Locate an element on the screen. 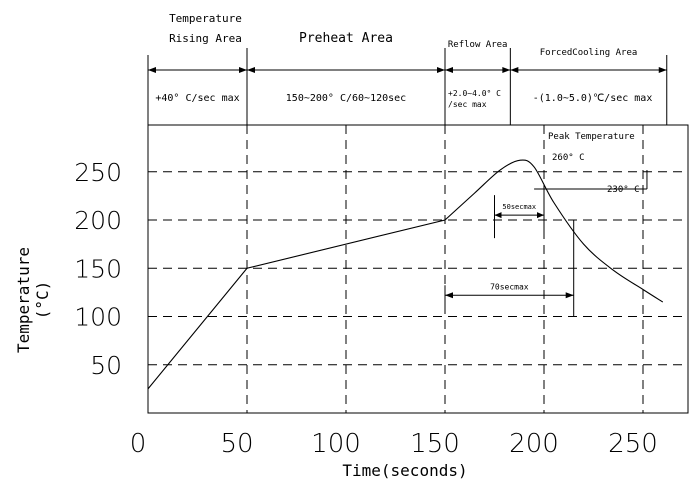 The width and height of the screenshot is (697, 483). window-50-head-left is located at coordinates (498, 215).